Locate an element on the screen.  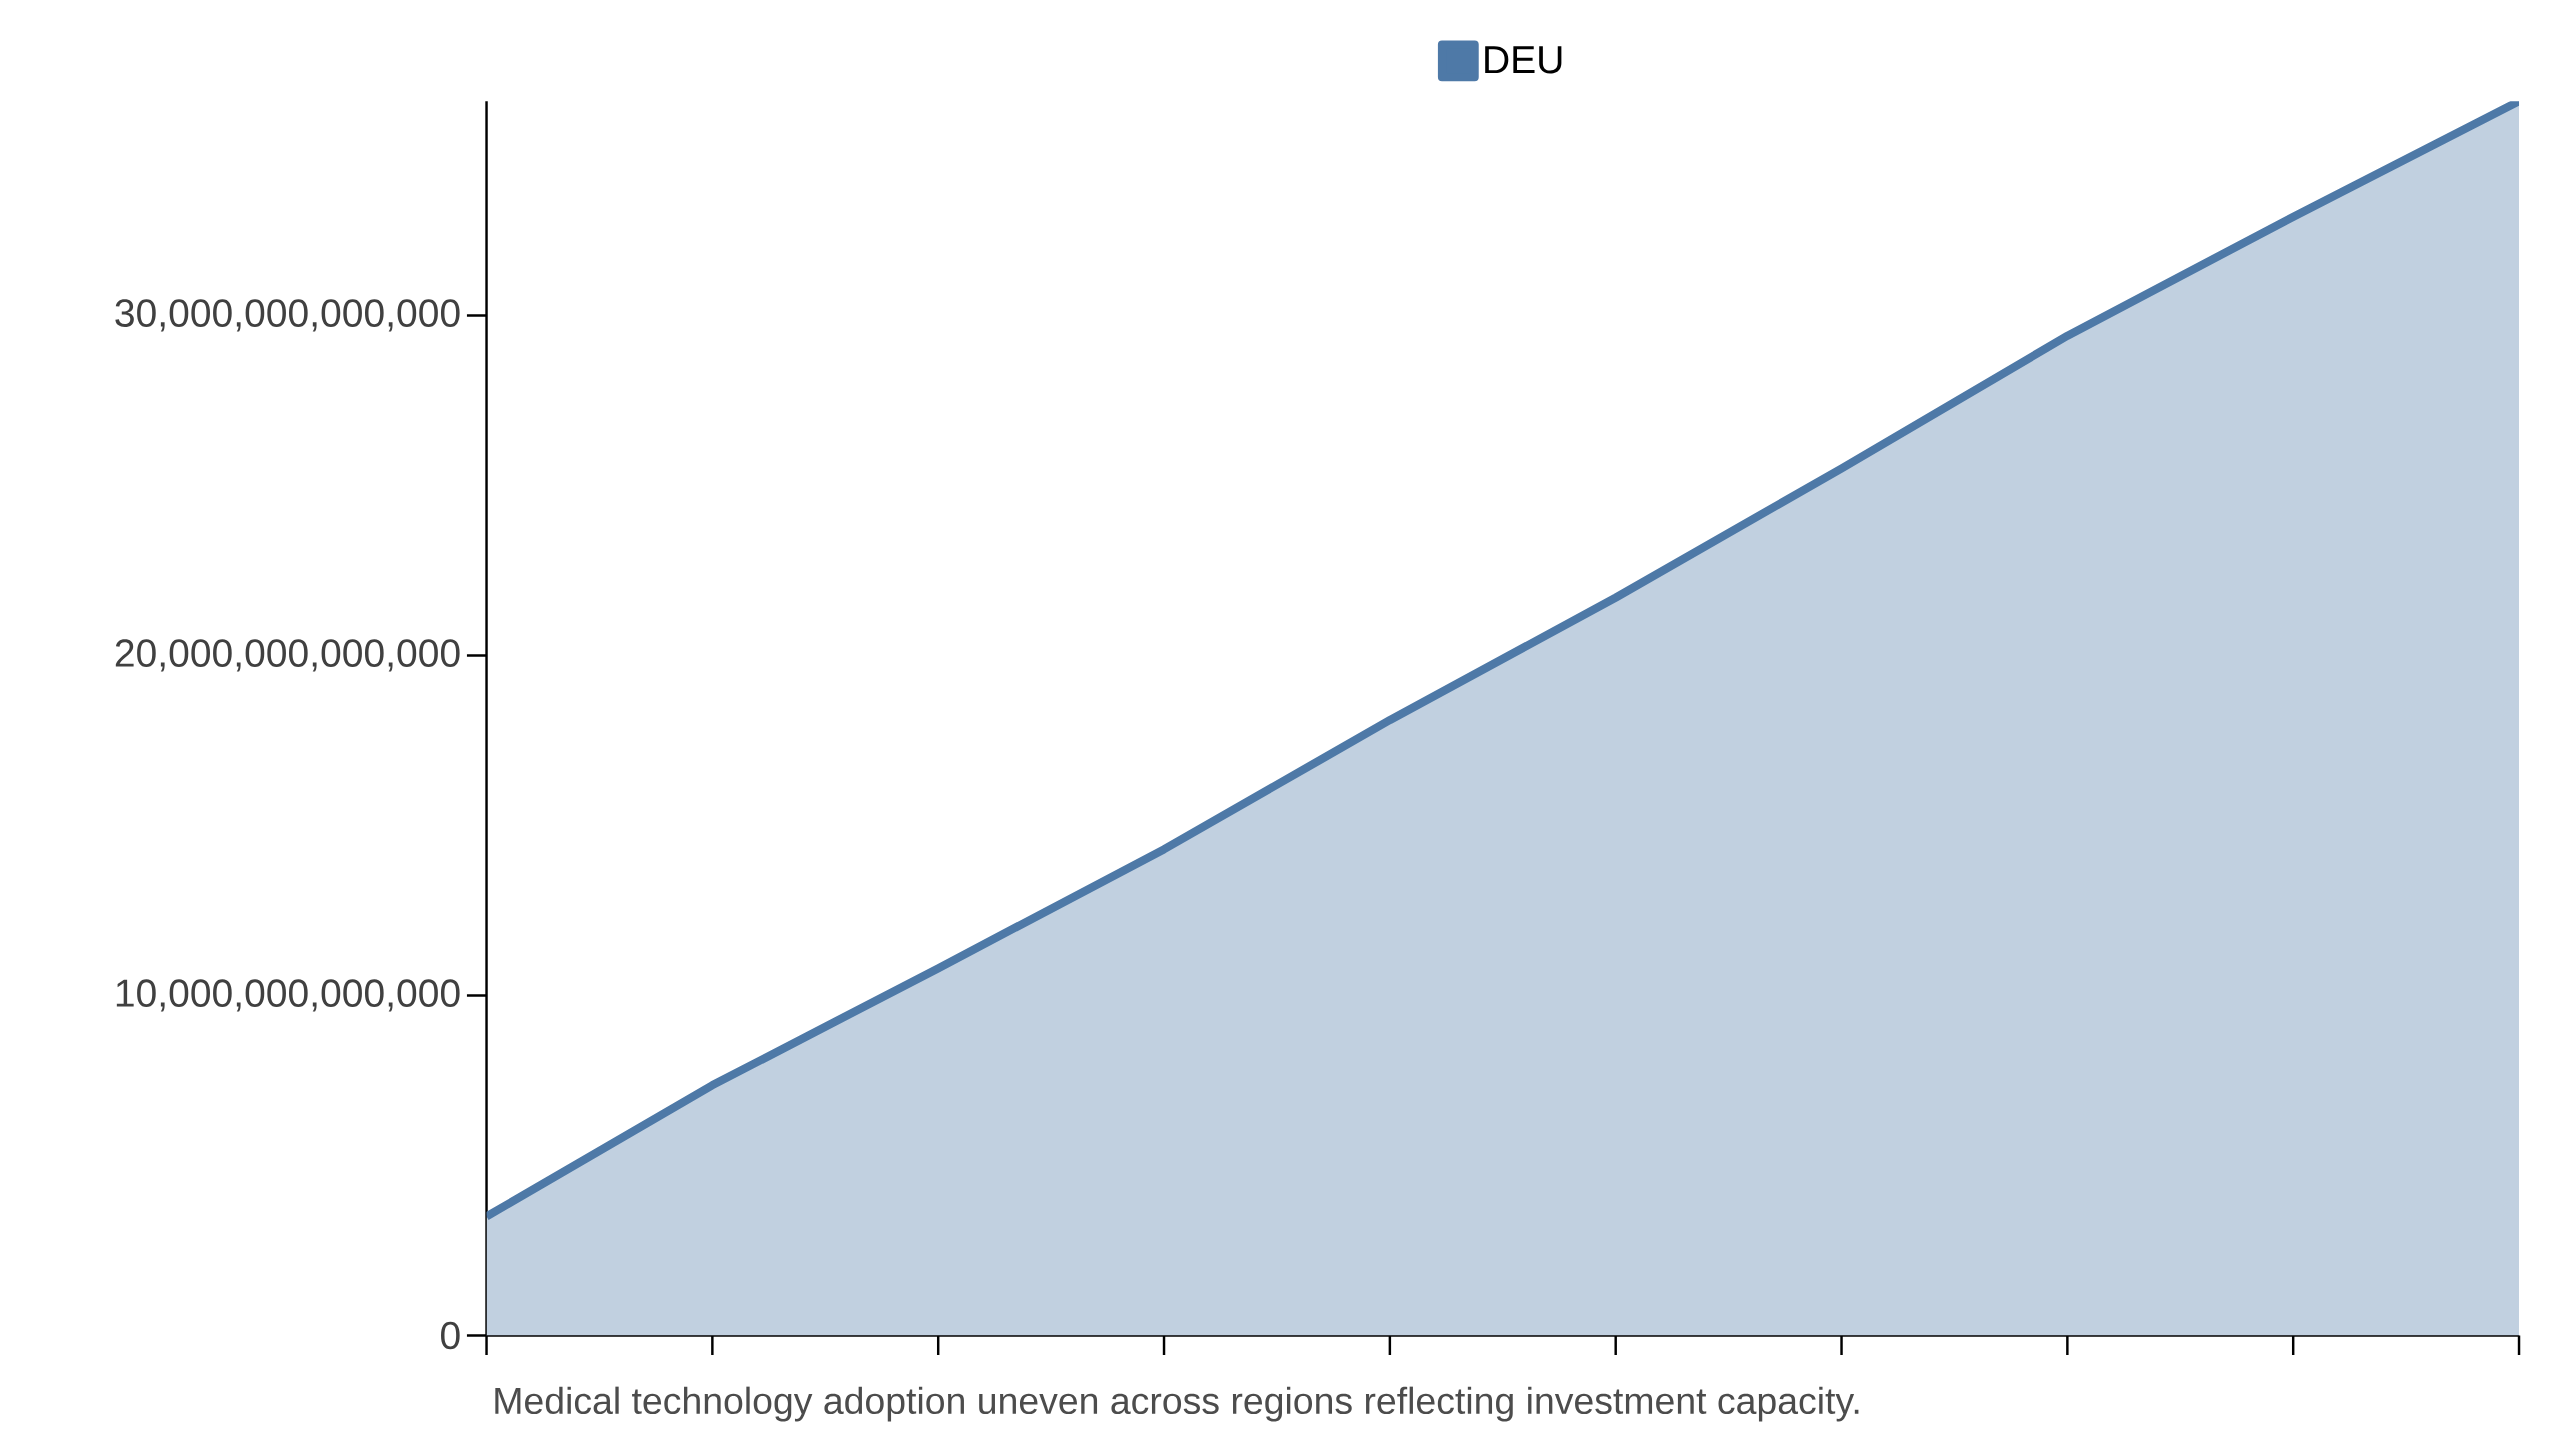
y-tick-label: 20,000,000,000,000 is located at coordinates (287, 655).